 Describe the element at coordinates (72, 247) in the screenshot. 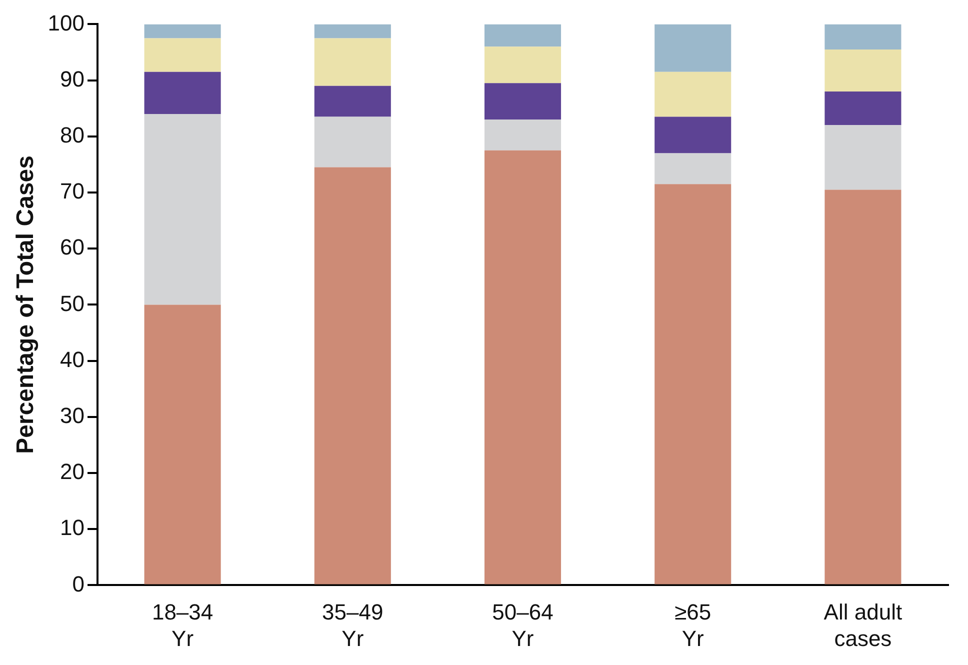

I see `y-tick-label: 60` at that location.